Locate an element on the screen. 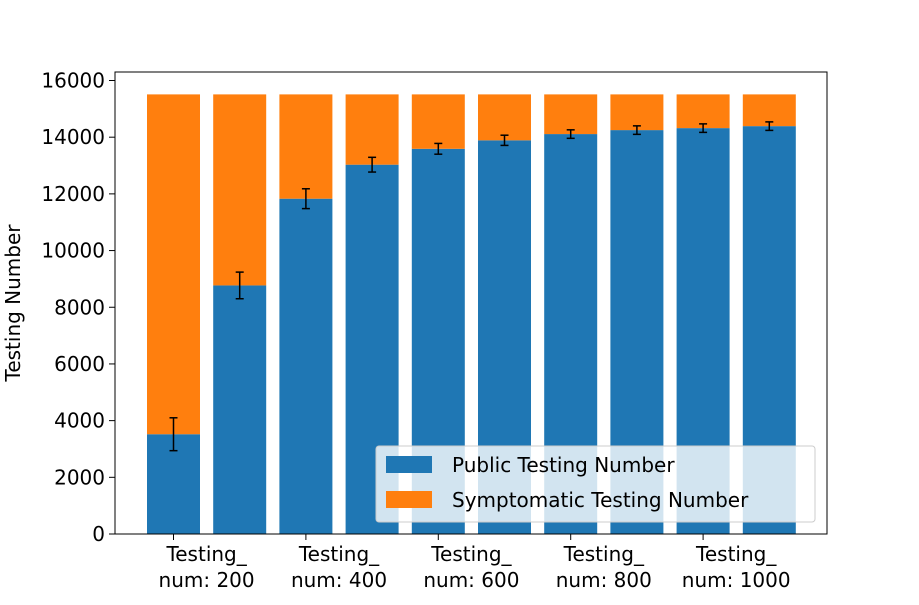 The width and height of the screenshot is (919, 605). y-tick-label-1: 2000 is located at coordinates (79, 477).